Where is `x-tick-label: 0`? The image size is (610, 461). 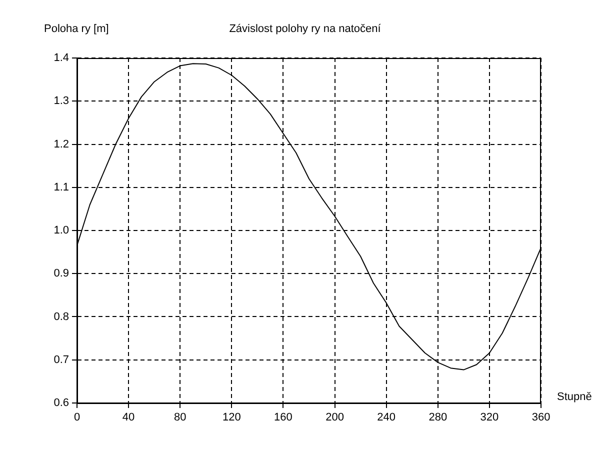 x-tick-label: 0 is located at coordinates (77, 418).